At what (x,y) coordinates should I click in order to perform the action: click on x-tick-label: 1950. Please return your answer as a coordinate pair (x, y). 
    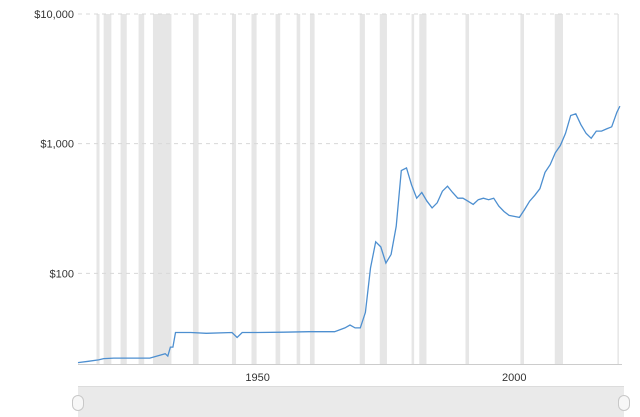
    Looking at the image, I should click on (257, 378).